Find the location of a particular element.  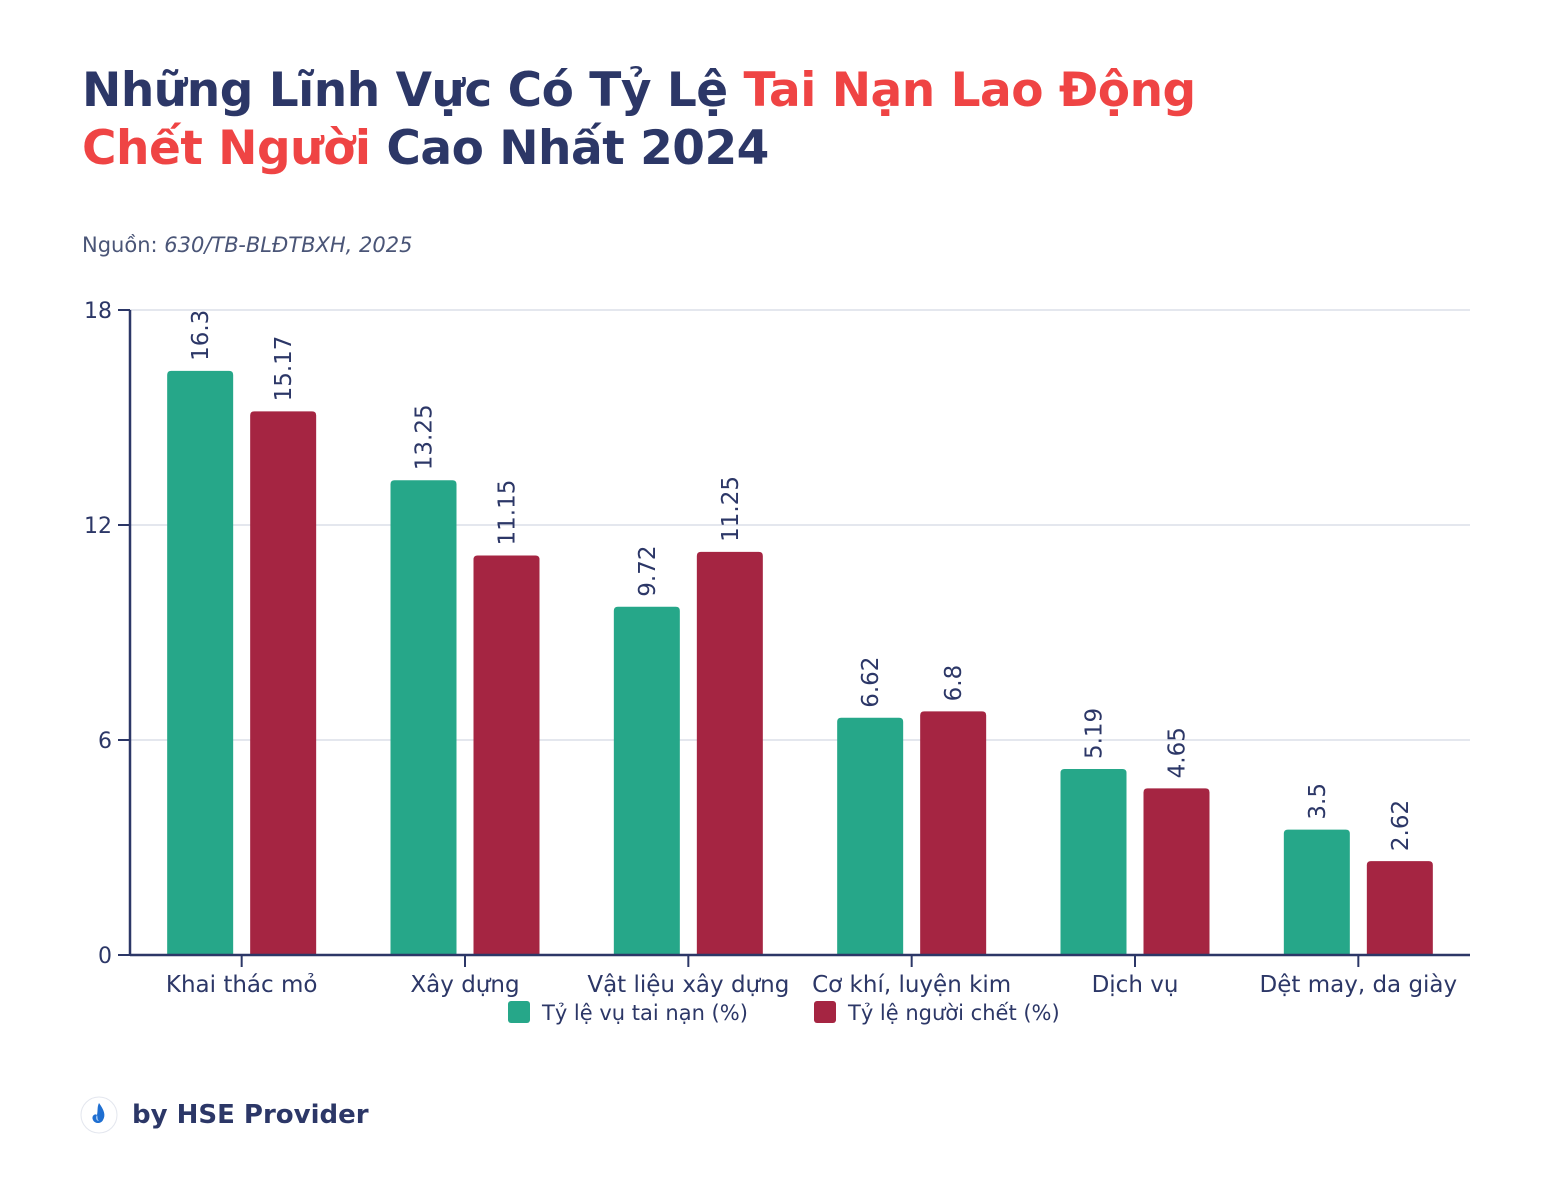

title-highlight-1: Tai Nạn Lao Động is located at coordinates (970, 90).